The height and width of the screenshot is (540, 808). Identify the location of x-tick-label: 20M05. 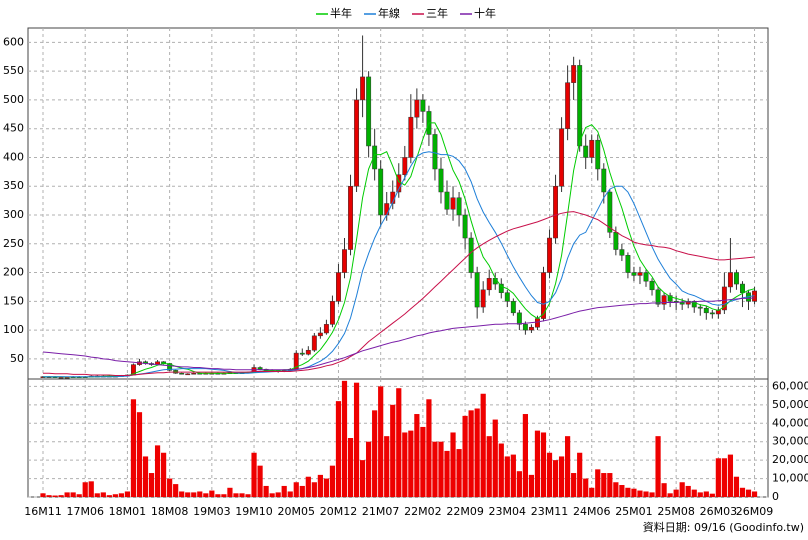
(297, 511).